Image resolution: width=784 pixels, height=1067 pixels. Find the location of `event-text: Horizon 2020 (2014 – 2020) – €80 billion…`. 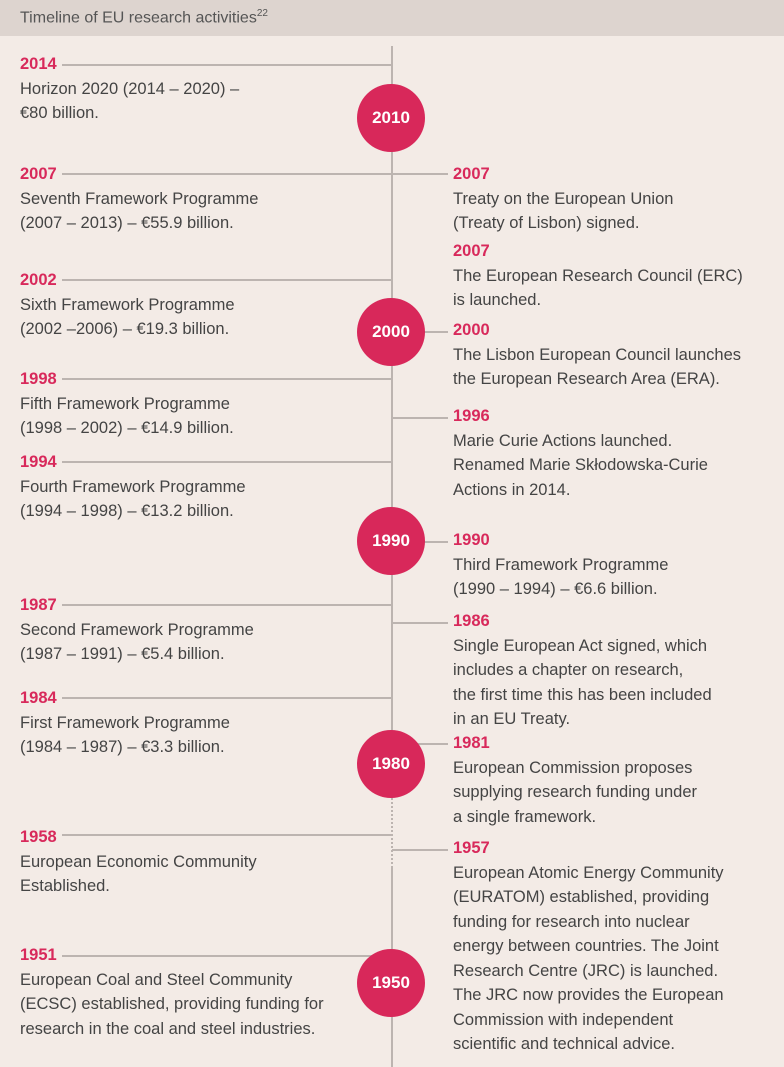

event-text: Horizon 2020 (2014 – 2020) – €80 billion… is located at coordinates (130, 101).